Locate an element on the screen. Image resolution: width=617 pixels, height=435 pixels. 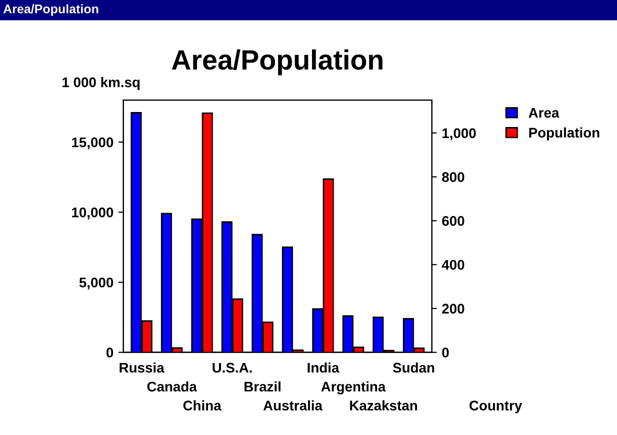
x-tick-label: Russia is located at coordinates (142, 367).